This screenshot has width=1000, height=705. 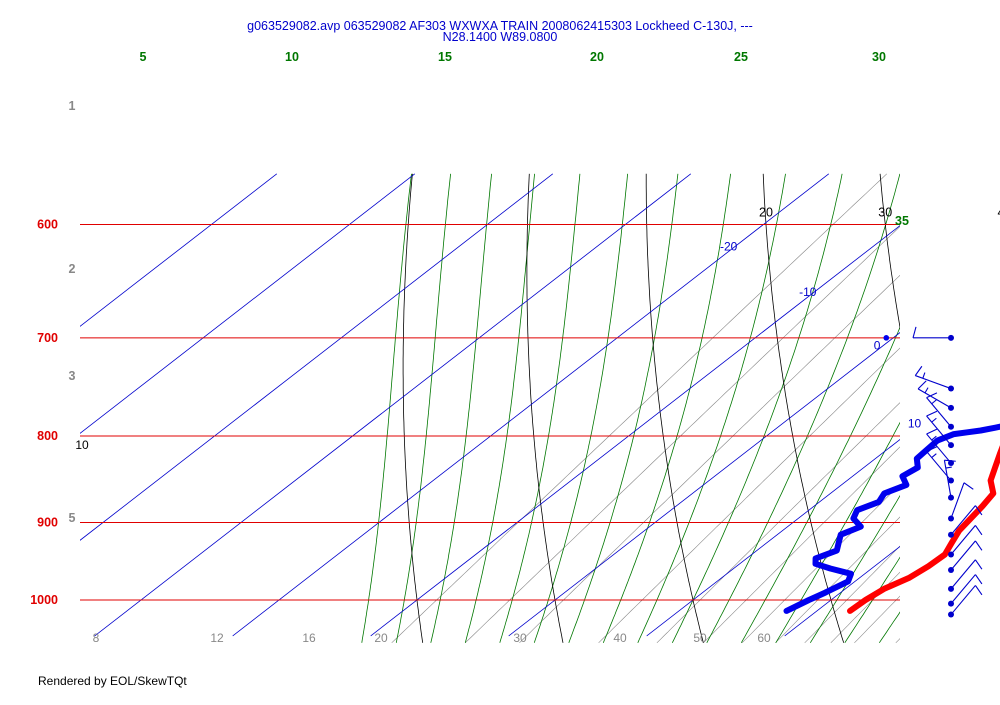 What do you see at coordinates (292, 57) in the screenshot?
I see `moist-adiabat-label: 10` at bounding box center [292, 57].